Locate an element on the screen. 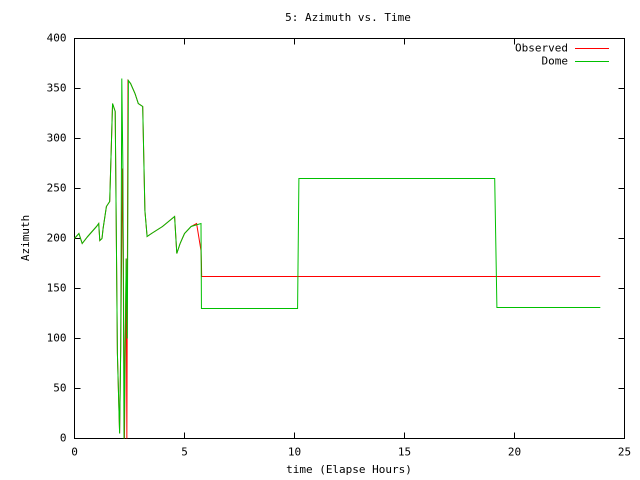 The width and height of the screenshot is (640, 480). x-tick-label: 5 is located at coordinates (184, 452).